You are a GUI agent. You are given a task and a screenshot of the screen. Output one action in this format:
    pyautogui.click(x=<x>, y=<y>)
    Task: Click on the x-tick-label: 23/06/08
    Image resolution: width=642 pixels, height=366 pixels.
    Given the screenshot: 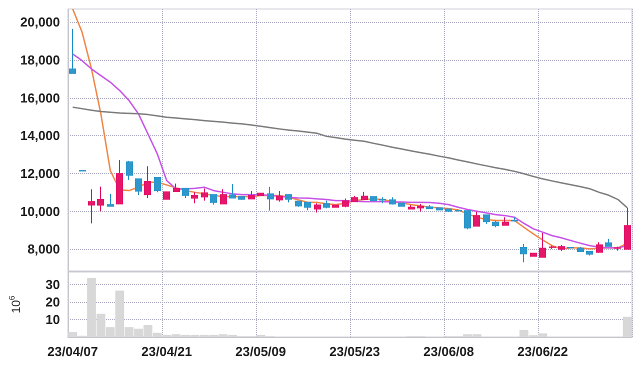 What is the action you would take?
    pyautogui.click(x=448, y=351)
    